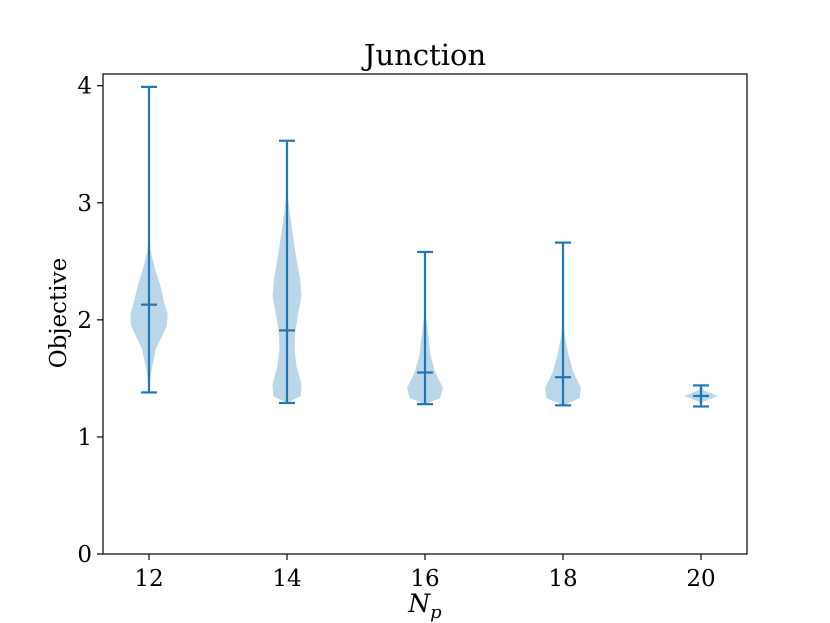 The height and width of the screenshot is (623, 830). Describe the element at coordinates (424, 579) in the screenshot. I see `x-tick-label: 16` at that location.